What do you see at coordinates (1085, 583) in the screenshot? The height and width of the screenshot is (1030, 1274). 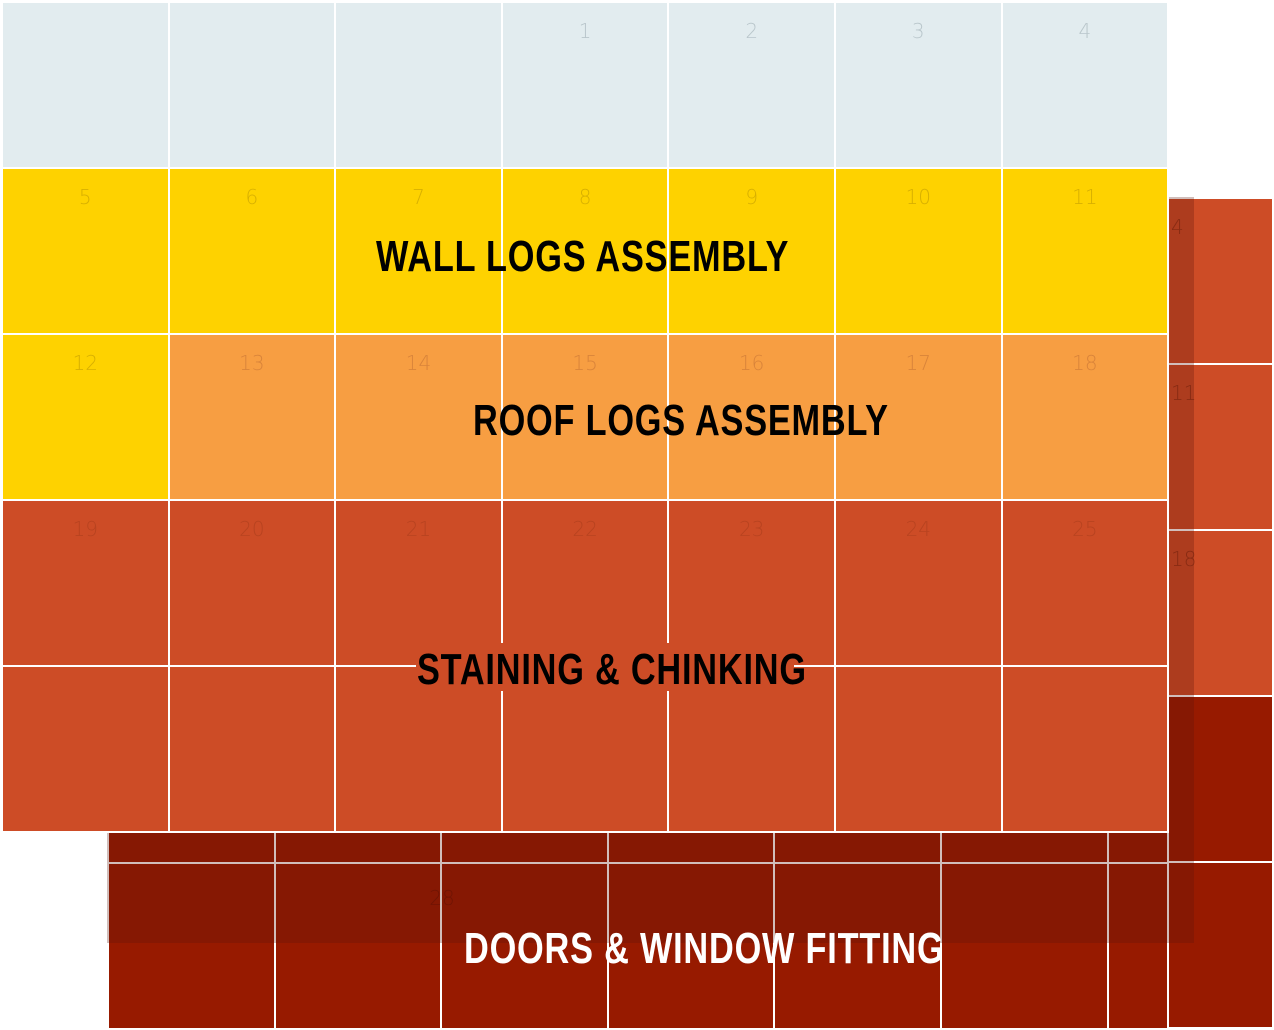 I see `calendar-day-cell: 25` at bounding box center [1085, 583].